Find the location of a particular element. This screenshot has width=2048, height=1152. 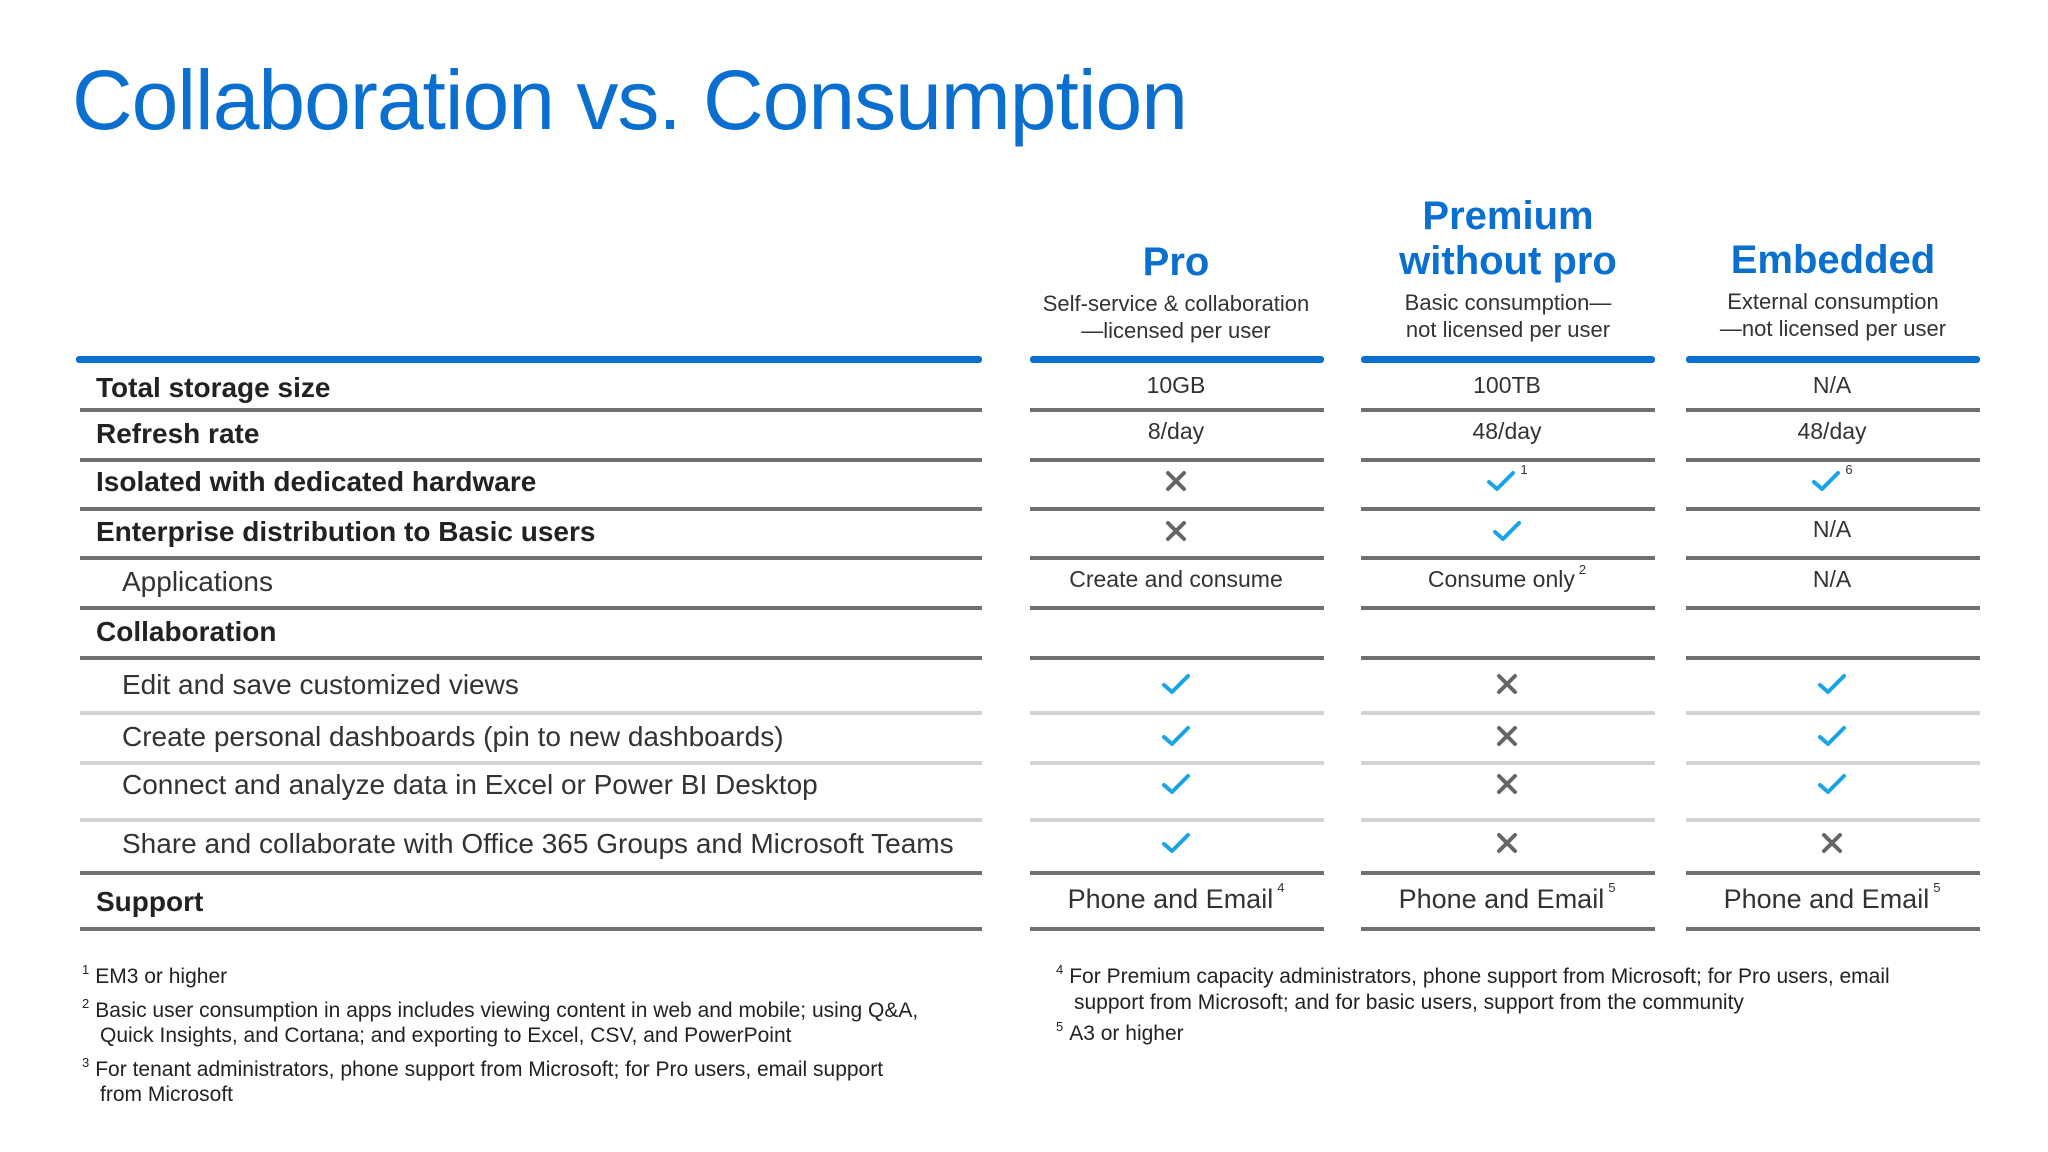

table-cell: Create and consume is located at coordinates (1176, 579).